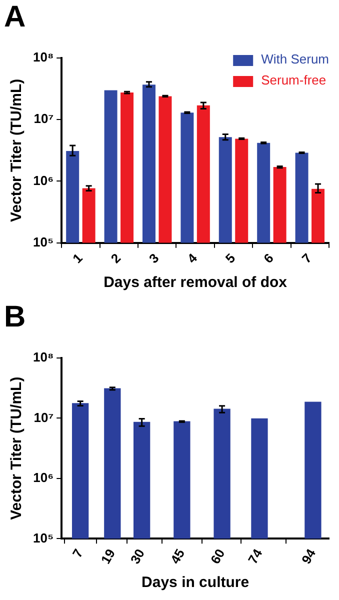 This screenshot has height=600, width=339. What do you see at coordinates (268, 258) in the screenshot?
I see `x-tick-label: 6` at bounding box center [268, 258].